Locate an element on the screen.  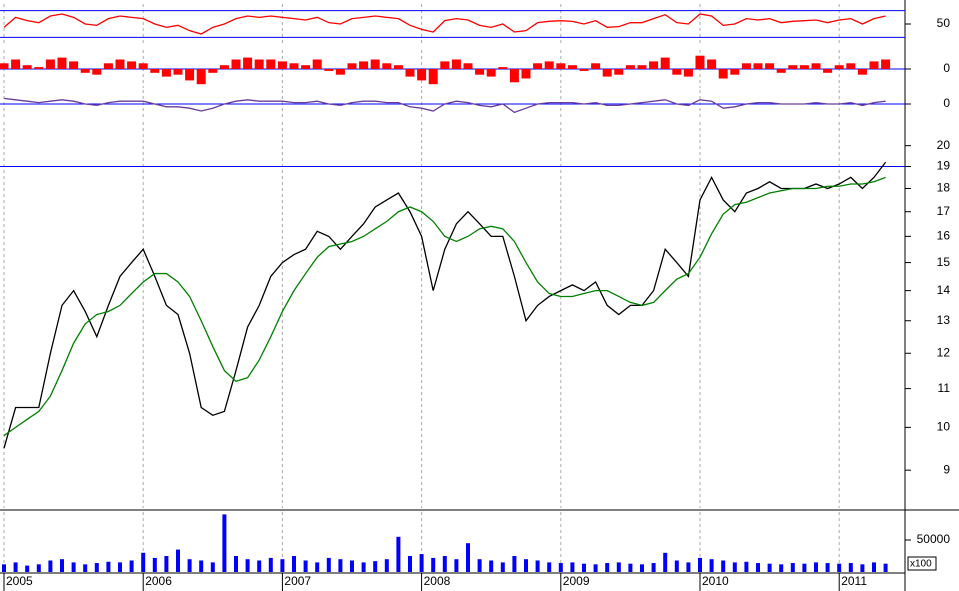
y-tick-label: 16 is located at coordinates (944, 236).